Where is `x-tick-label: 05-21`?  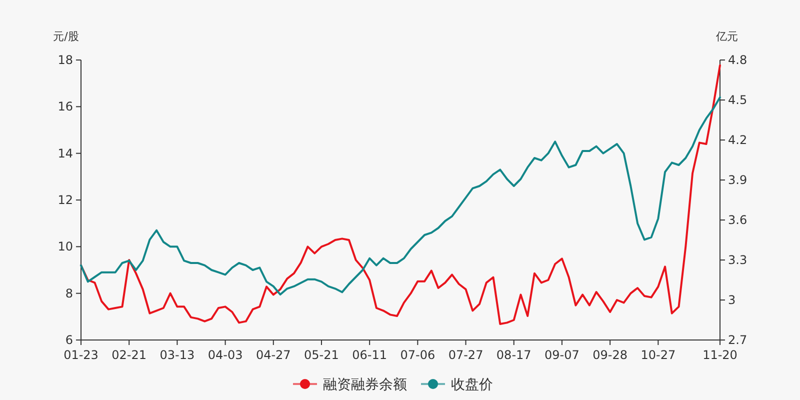
x-tick-label: 05-21 is located at coordinates (321, 355).